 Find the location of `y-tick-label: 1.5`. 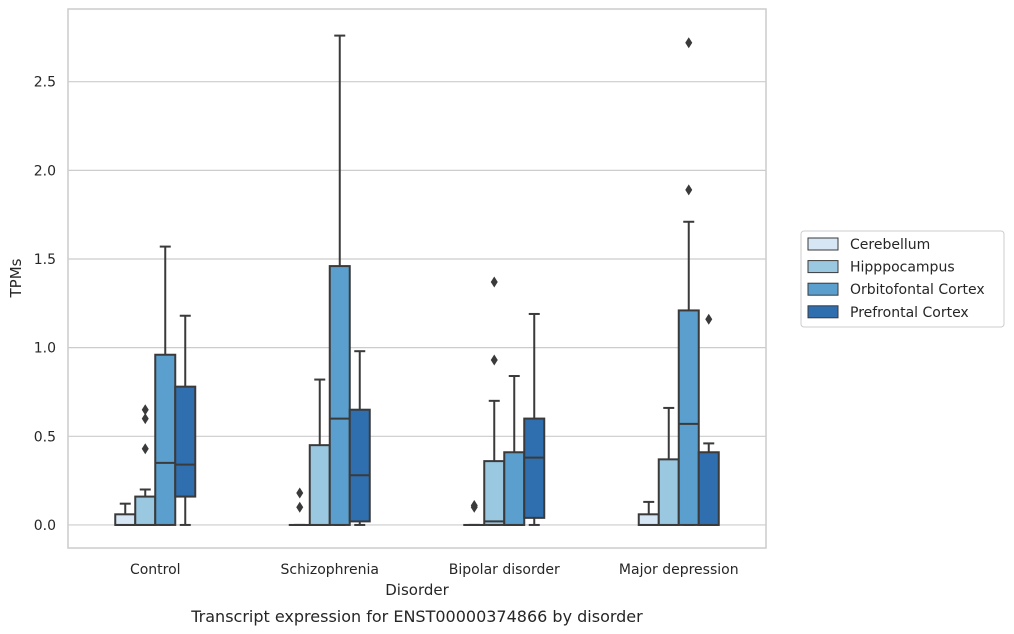

y-tick-label: 1.5 is located at coordinates (45, 260).